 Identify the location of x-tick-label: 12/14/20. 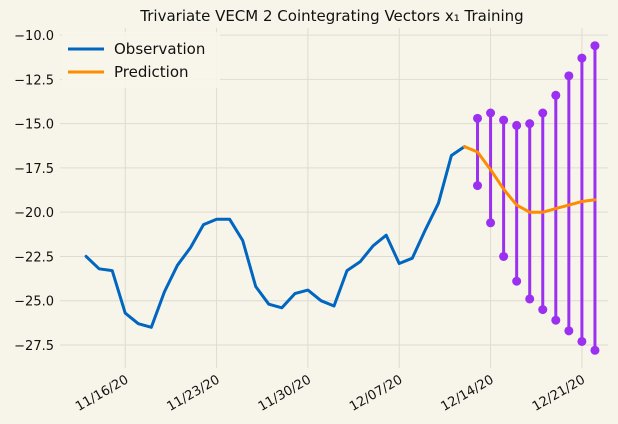
(468, 393).